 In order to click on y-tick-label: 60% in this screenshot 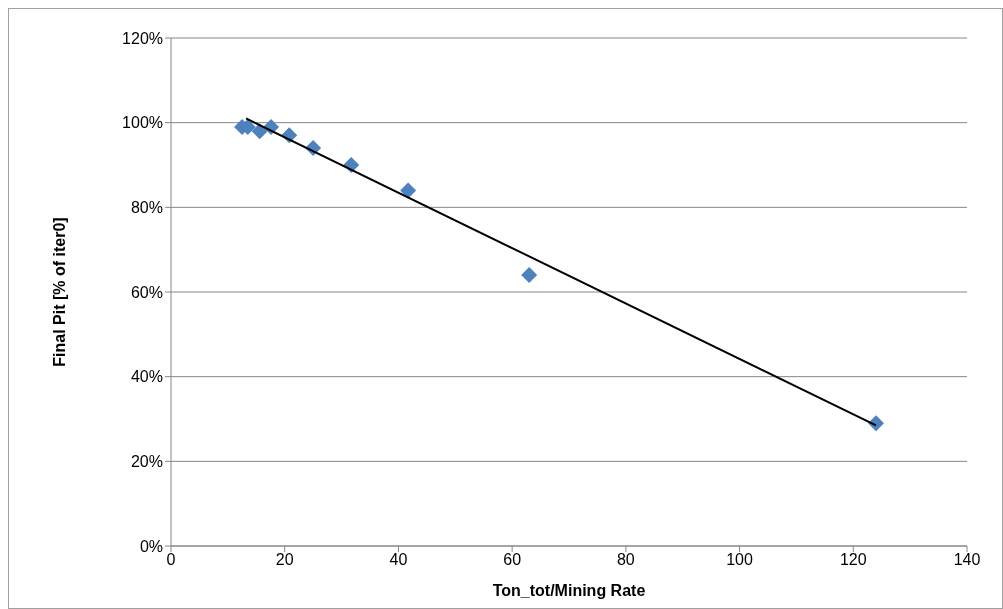, I will do `click(146, 292)`.